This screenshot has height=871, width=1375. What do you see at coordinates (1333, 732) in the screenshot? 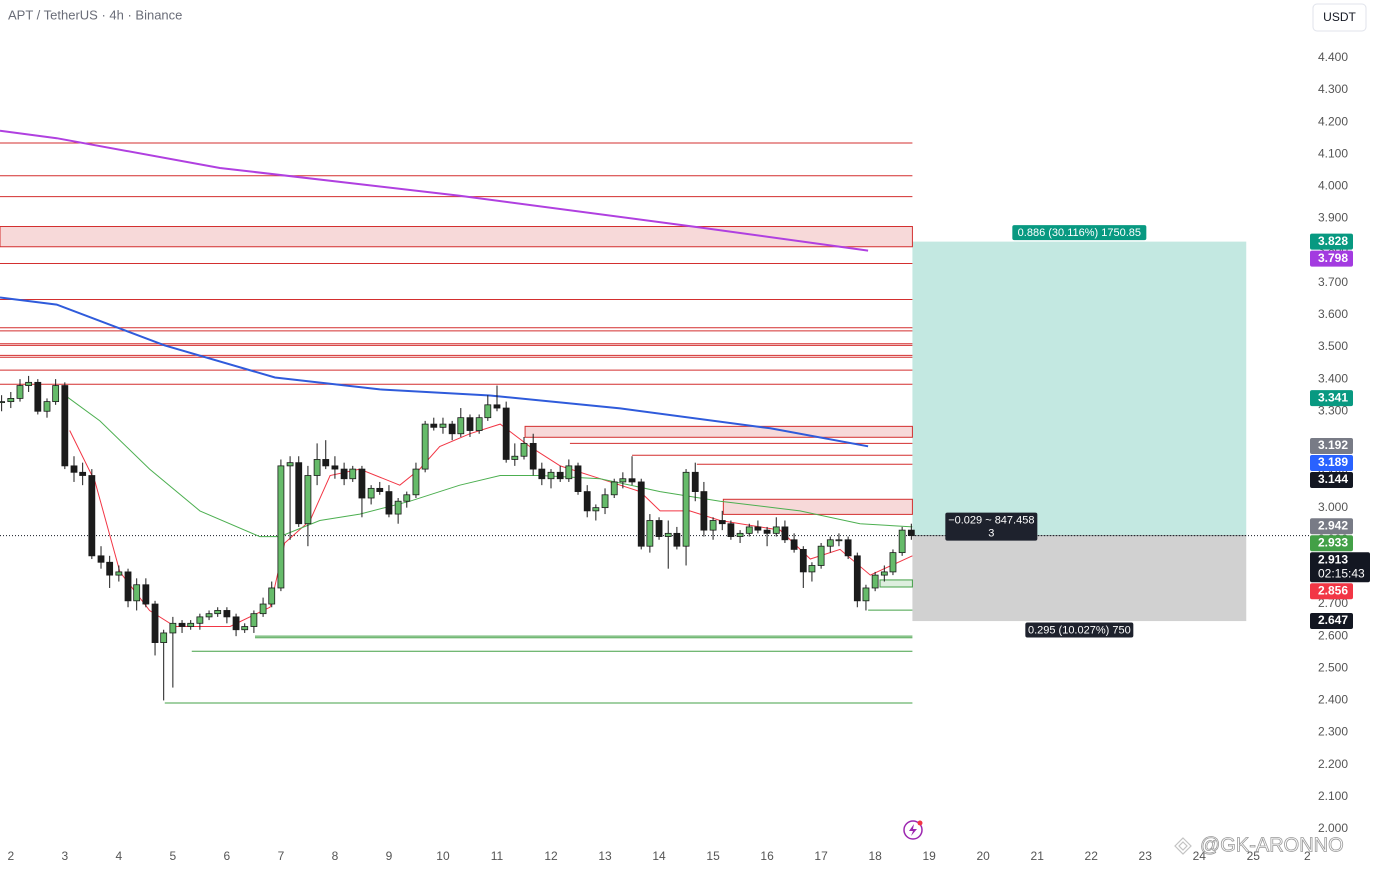
I see `y-tick-label: 2.300` at bounding box center [1333, 732].